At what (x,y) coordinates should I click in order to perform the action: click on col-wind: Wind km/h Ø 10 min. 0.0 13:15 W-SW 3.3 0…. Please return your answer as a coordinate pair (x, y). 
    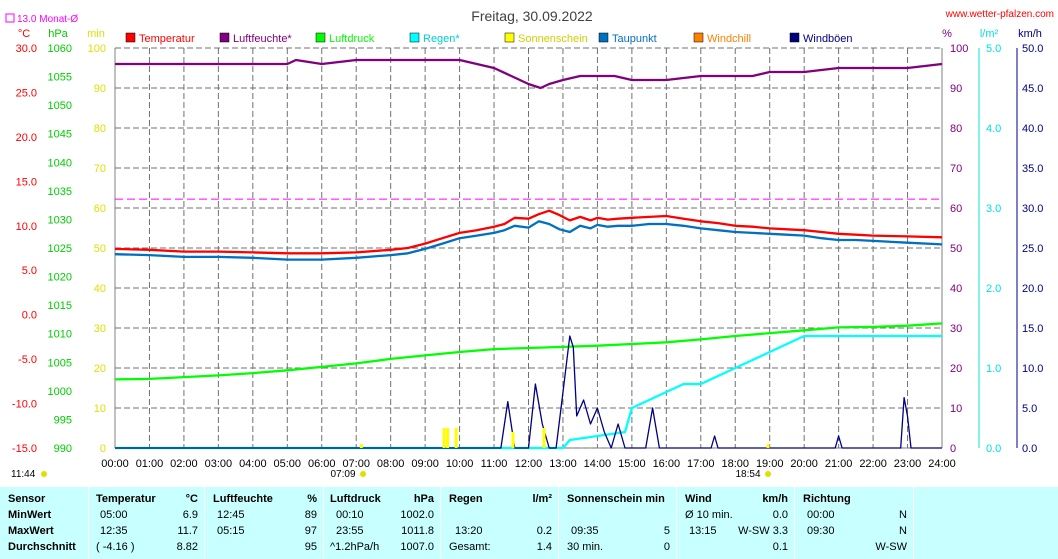
    Looking at the image, I should click on (736, 523).